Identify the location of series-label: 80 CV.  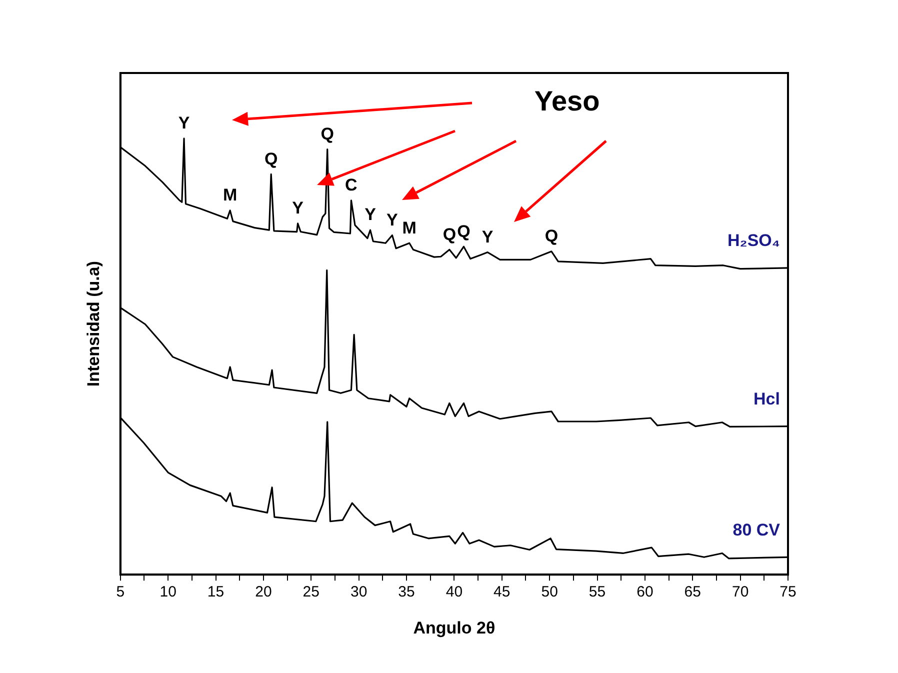
(756, 530).